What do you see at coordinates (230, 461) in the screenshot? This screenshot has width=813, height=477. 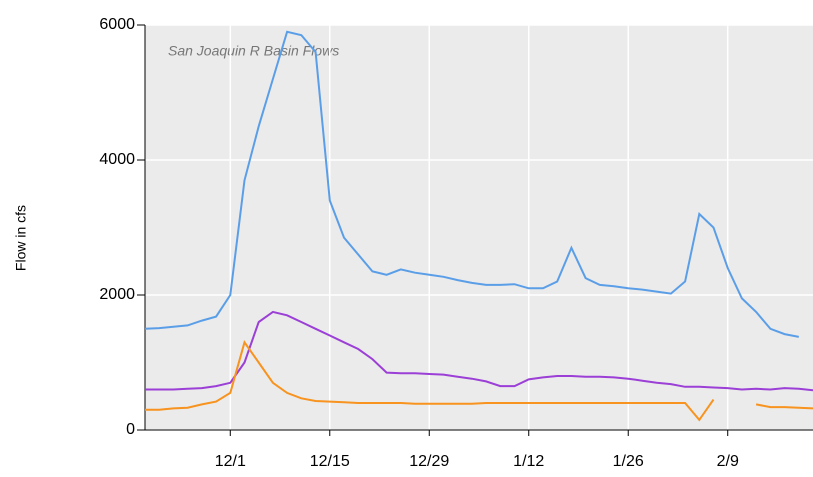 I see `x-tick-label: 12/1` at bounding box center [230, 461].